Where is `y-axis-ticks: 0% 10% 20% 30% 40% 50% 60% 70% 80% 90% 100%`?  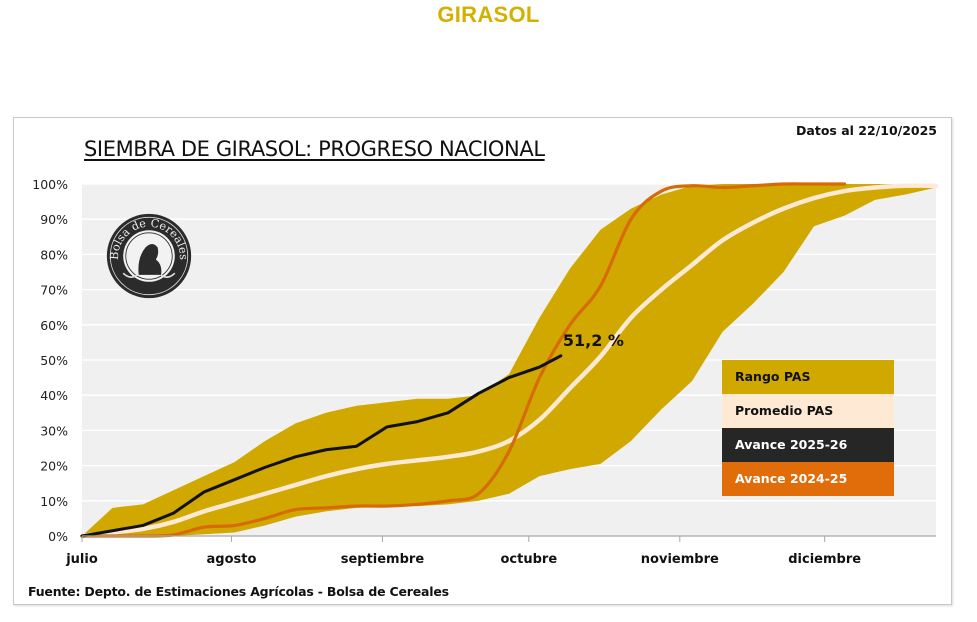 y-axis-ticks: 0% 10% 20% 30% 40% 50% 60% 70% 80% 90% 100% is located at coordinates (50, 360).